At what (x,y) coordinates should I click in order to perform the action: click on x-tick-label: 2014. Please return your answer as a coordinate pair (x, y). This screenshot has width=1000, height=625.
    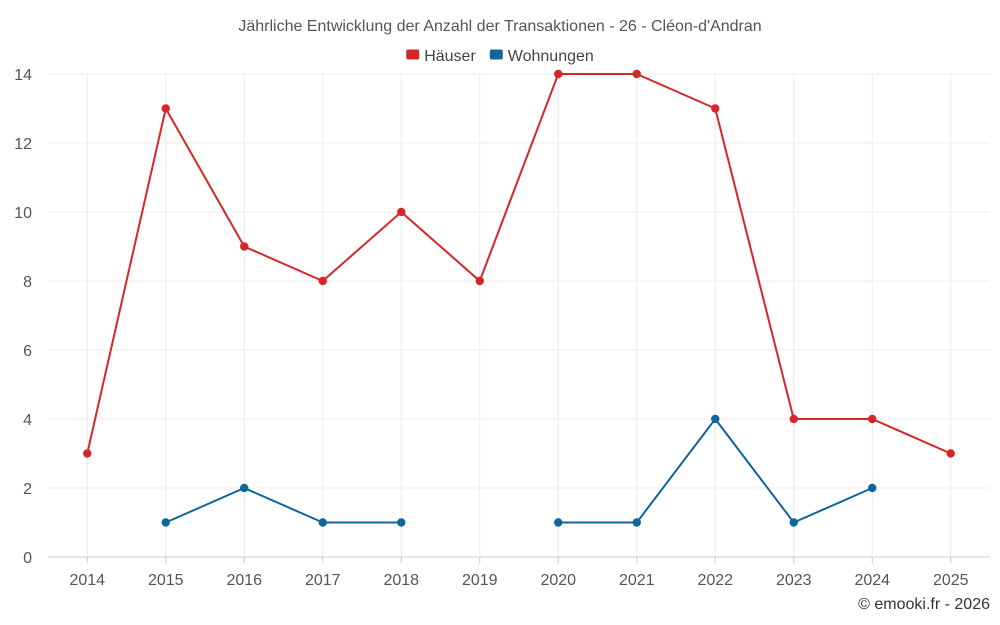
    Looking at the image, I should click on (87, 580).